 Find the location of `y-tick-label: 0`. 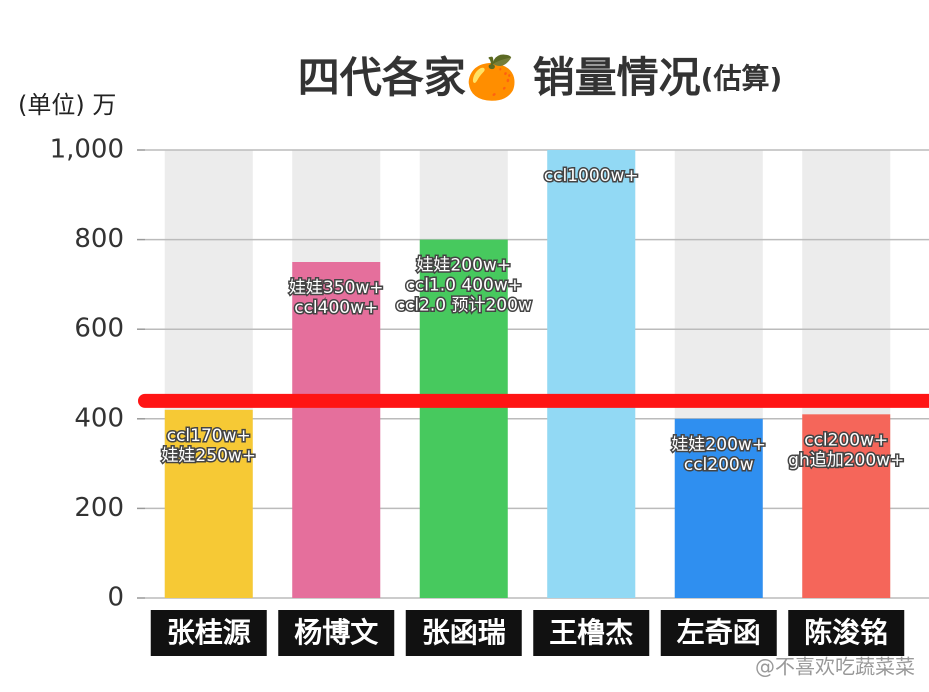

y-tick-label: 0 is located at coordinates (115, 598).